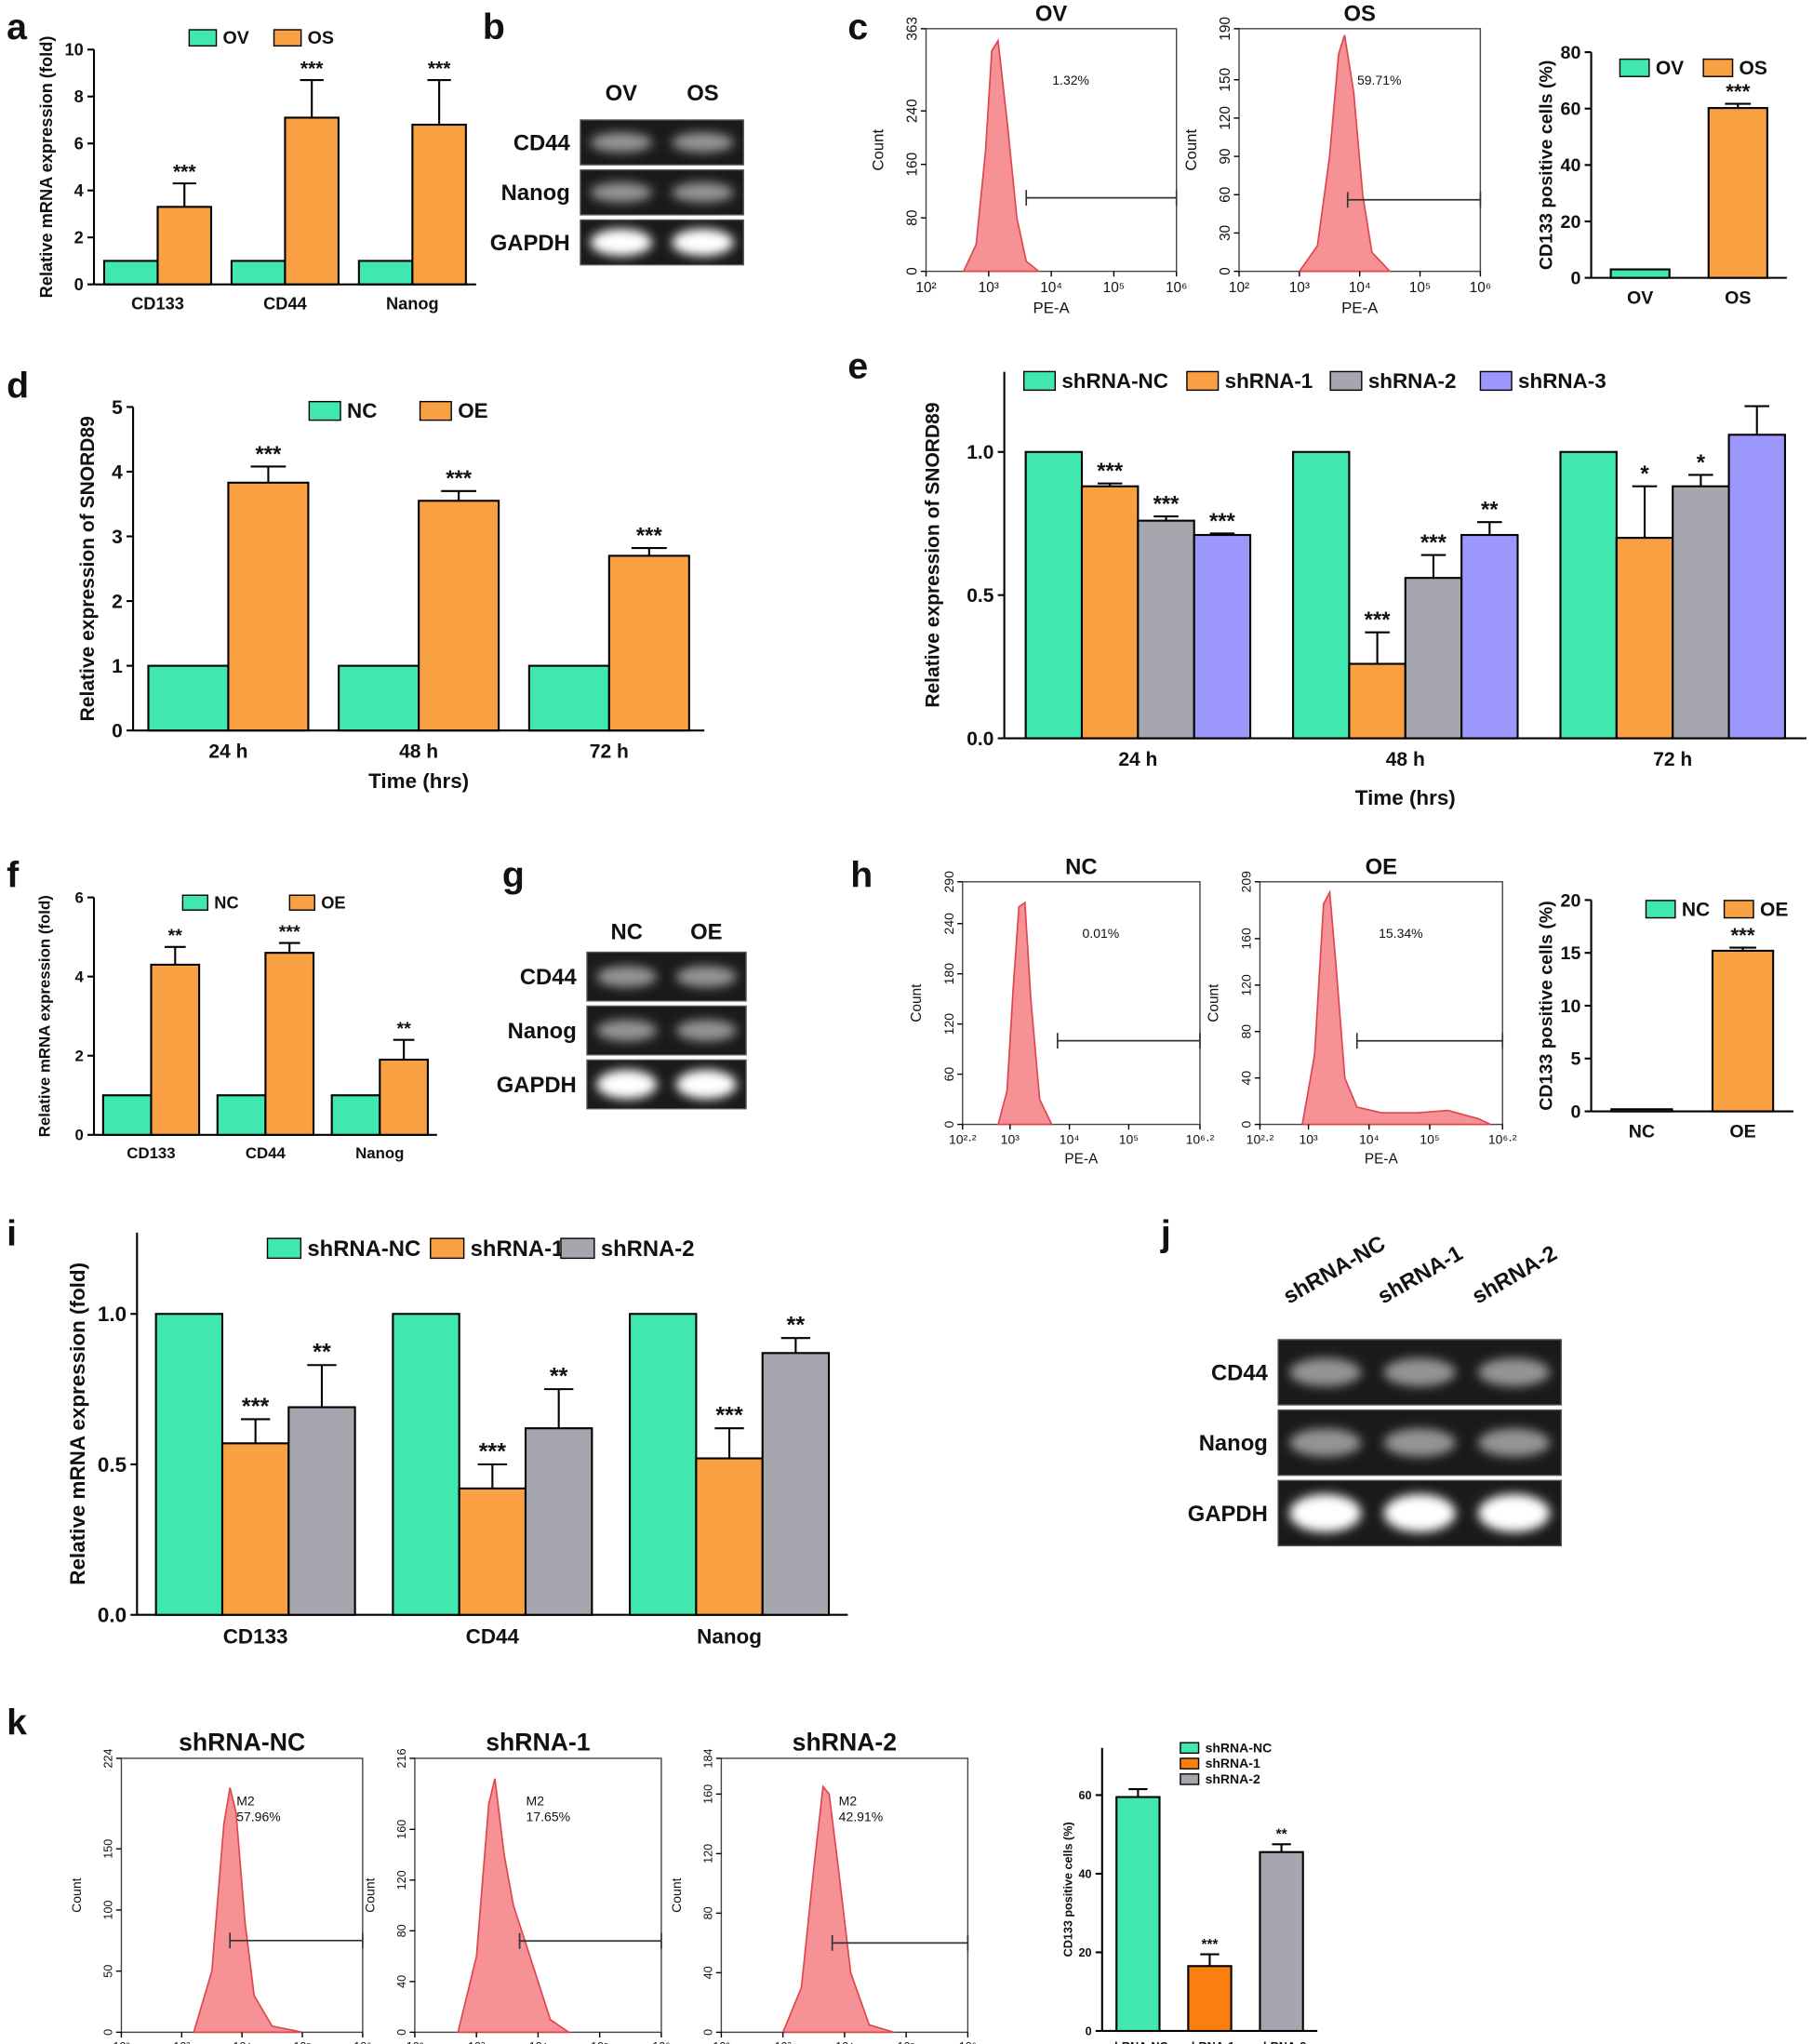 This screenshot has height=2044, width=1813. What do you see at coordinates (1701, 463) in the screenshot?
I see `significance: *` at bounding box center [1701, 463].